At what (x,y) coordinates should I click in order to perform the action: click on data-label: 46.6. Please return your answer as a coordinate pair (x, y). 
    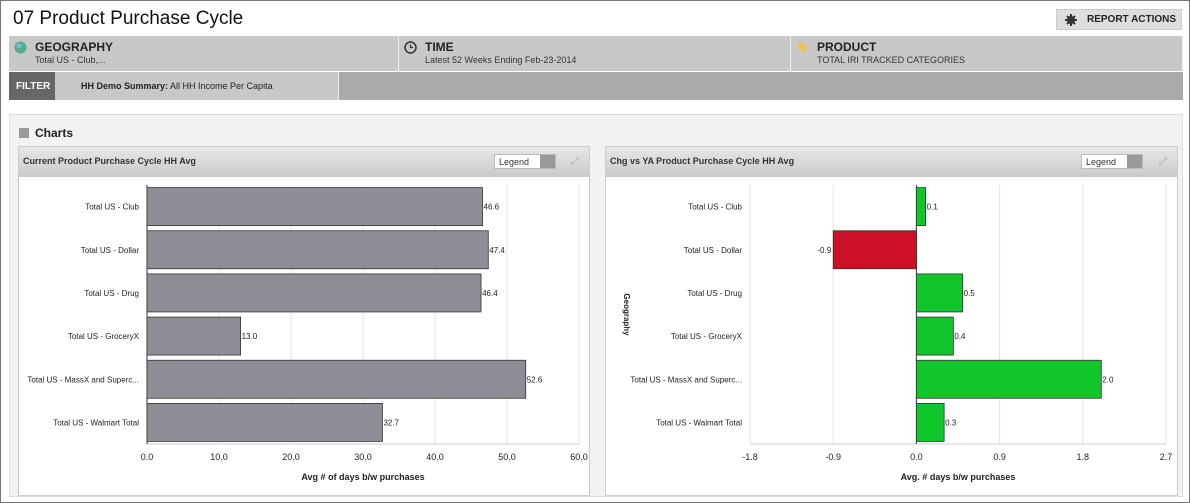
    Looking at the image, I should click on (492, 207).